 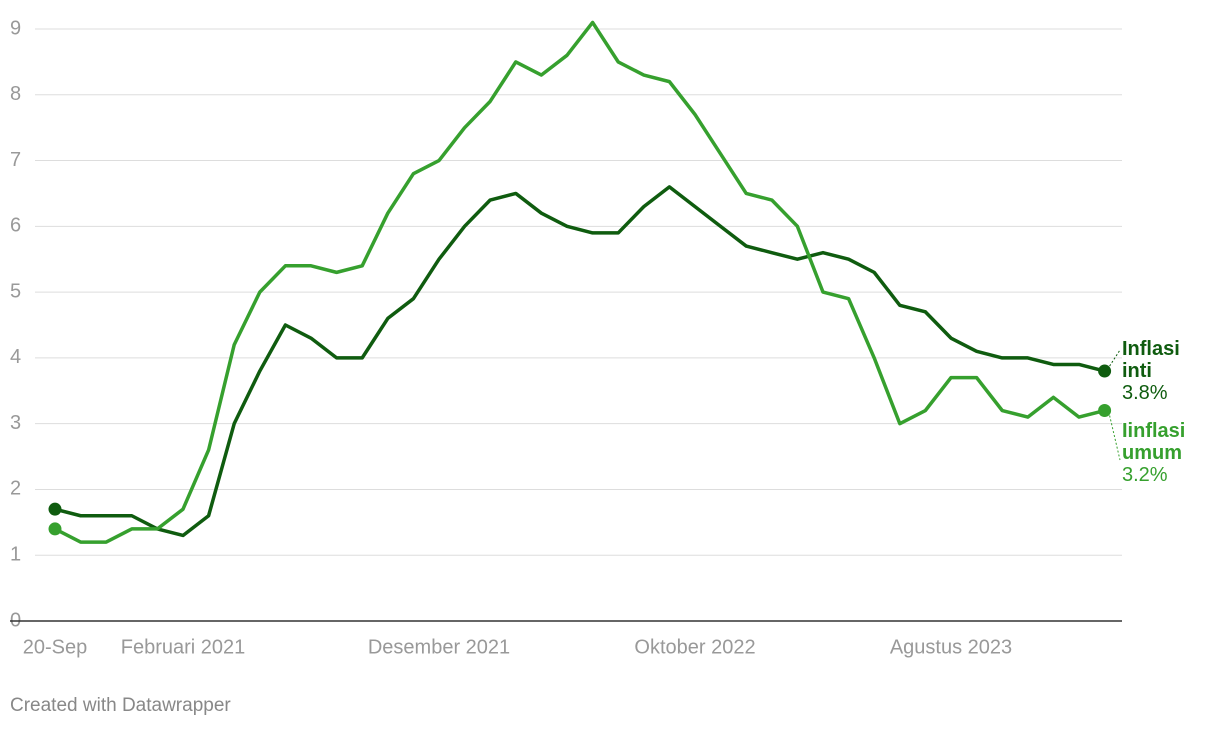 What do you see at coordinates (1151, 360) in the screenshot?
I see `series-name: Inflasi inti` at bounding box center [1151, 360].